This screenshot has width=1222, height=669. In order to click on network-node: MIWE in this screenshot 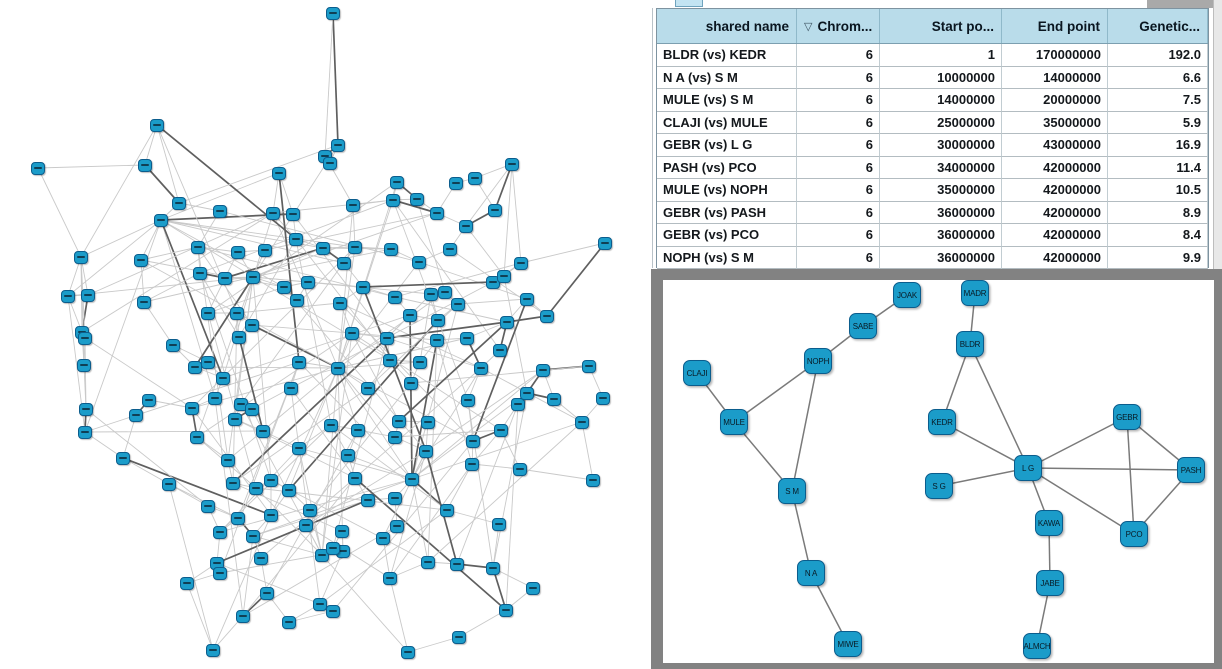, I will do `click(848, 644)`.